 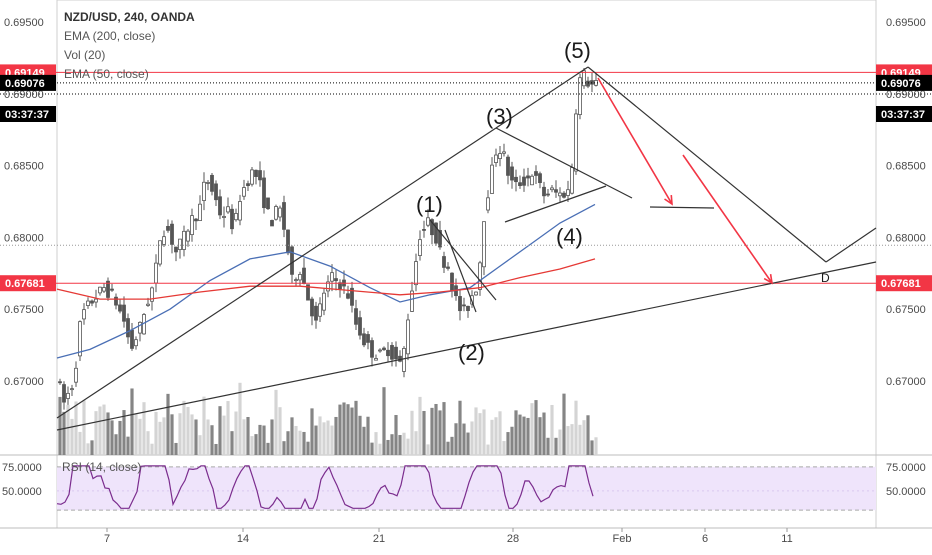 What do you see at coordinates (906, 95) in the screenshot?
I see `price-tick-right-1: 0.69000` at bounding box center [906, 95].